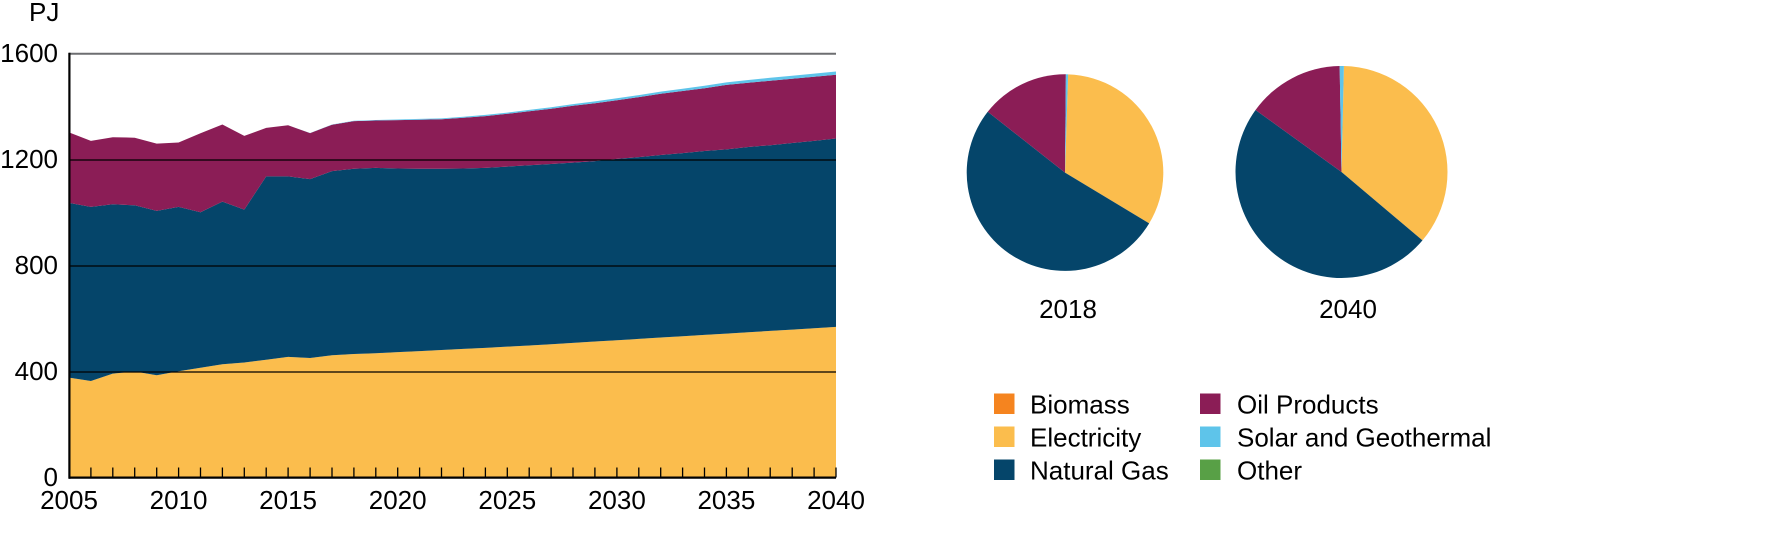  I want to click on svg-text: Electricity, so click(1085, 438).